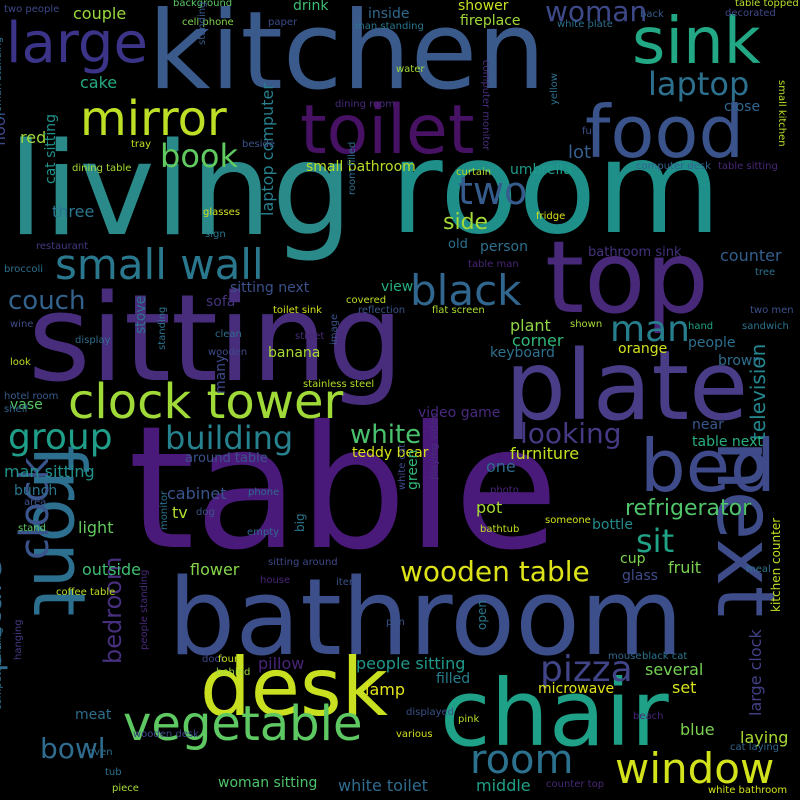 This screenshot has width=800, height=800. I want to click on word: meal, so click(758, 569).